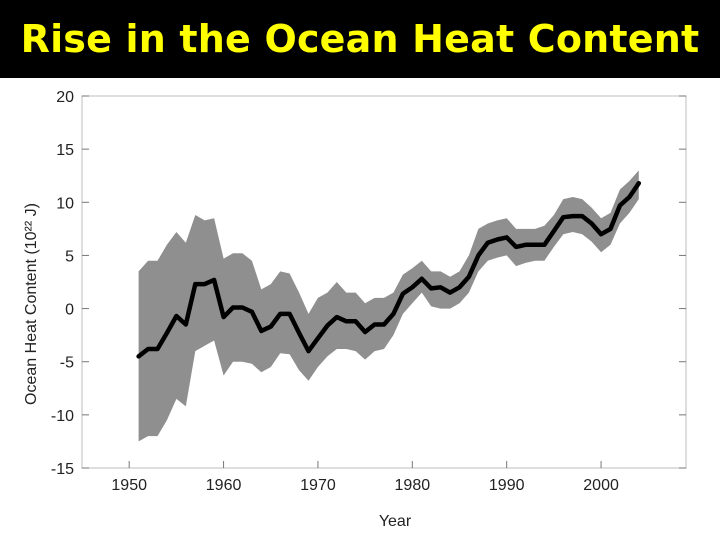 Image resolution: width=720 pixels, height=540 pixels. I want to click on y-tick-label: 15, so click(65, 150).